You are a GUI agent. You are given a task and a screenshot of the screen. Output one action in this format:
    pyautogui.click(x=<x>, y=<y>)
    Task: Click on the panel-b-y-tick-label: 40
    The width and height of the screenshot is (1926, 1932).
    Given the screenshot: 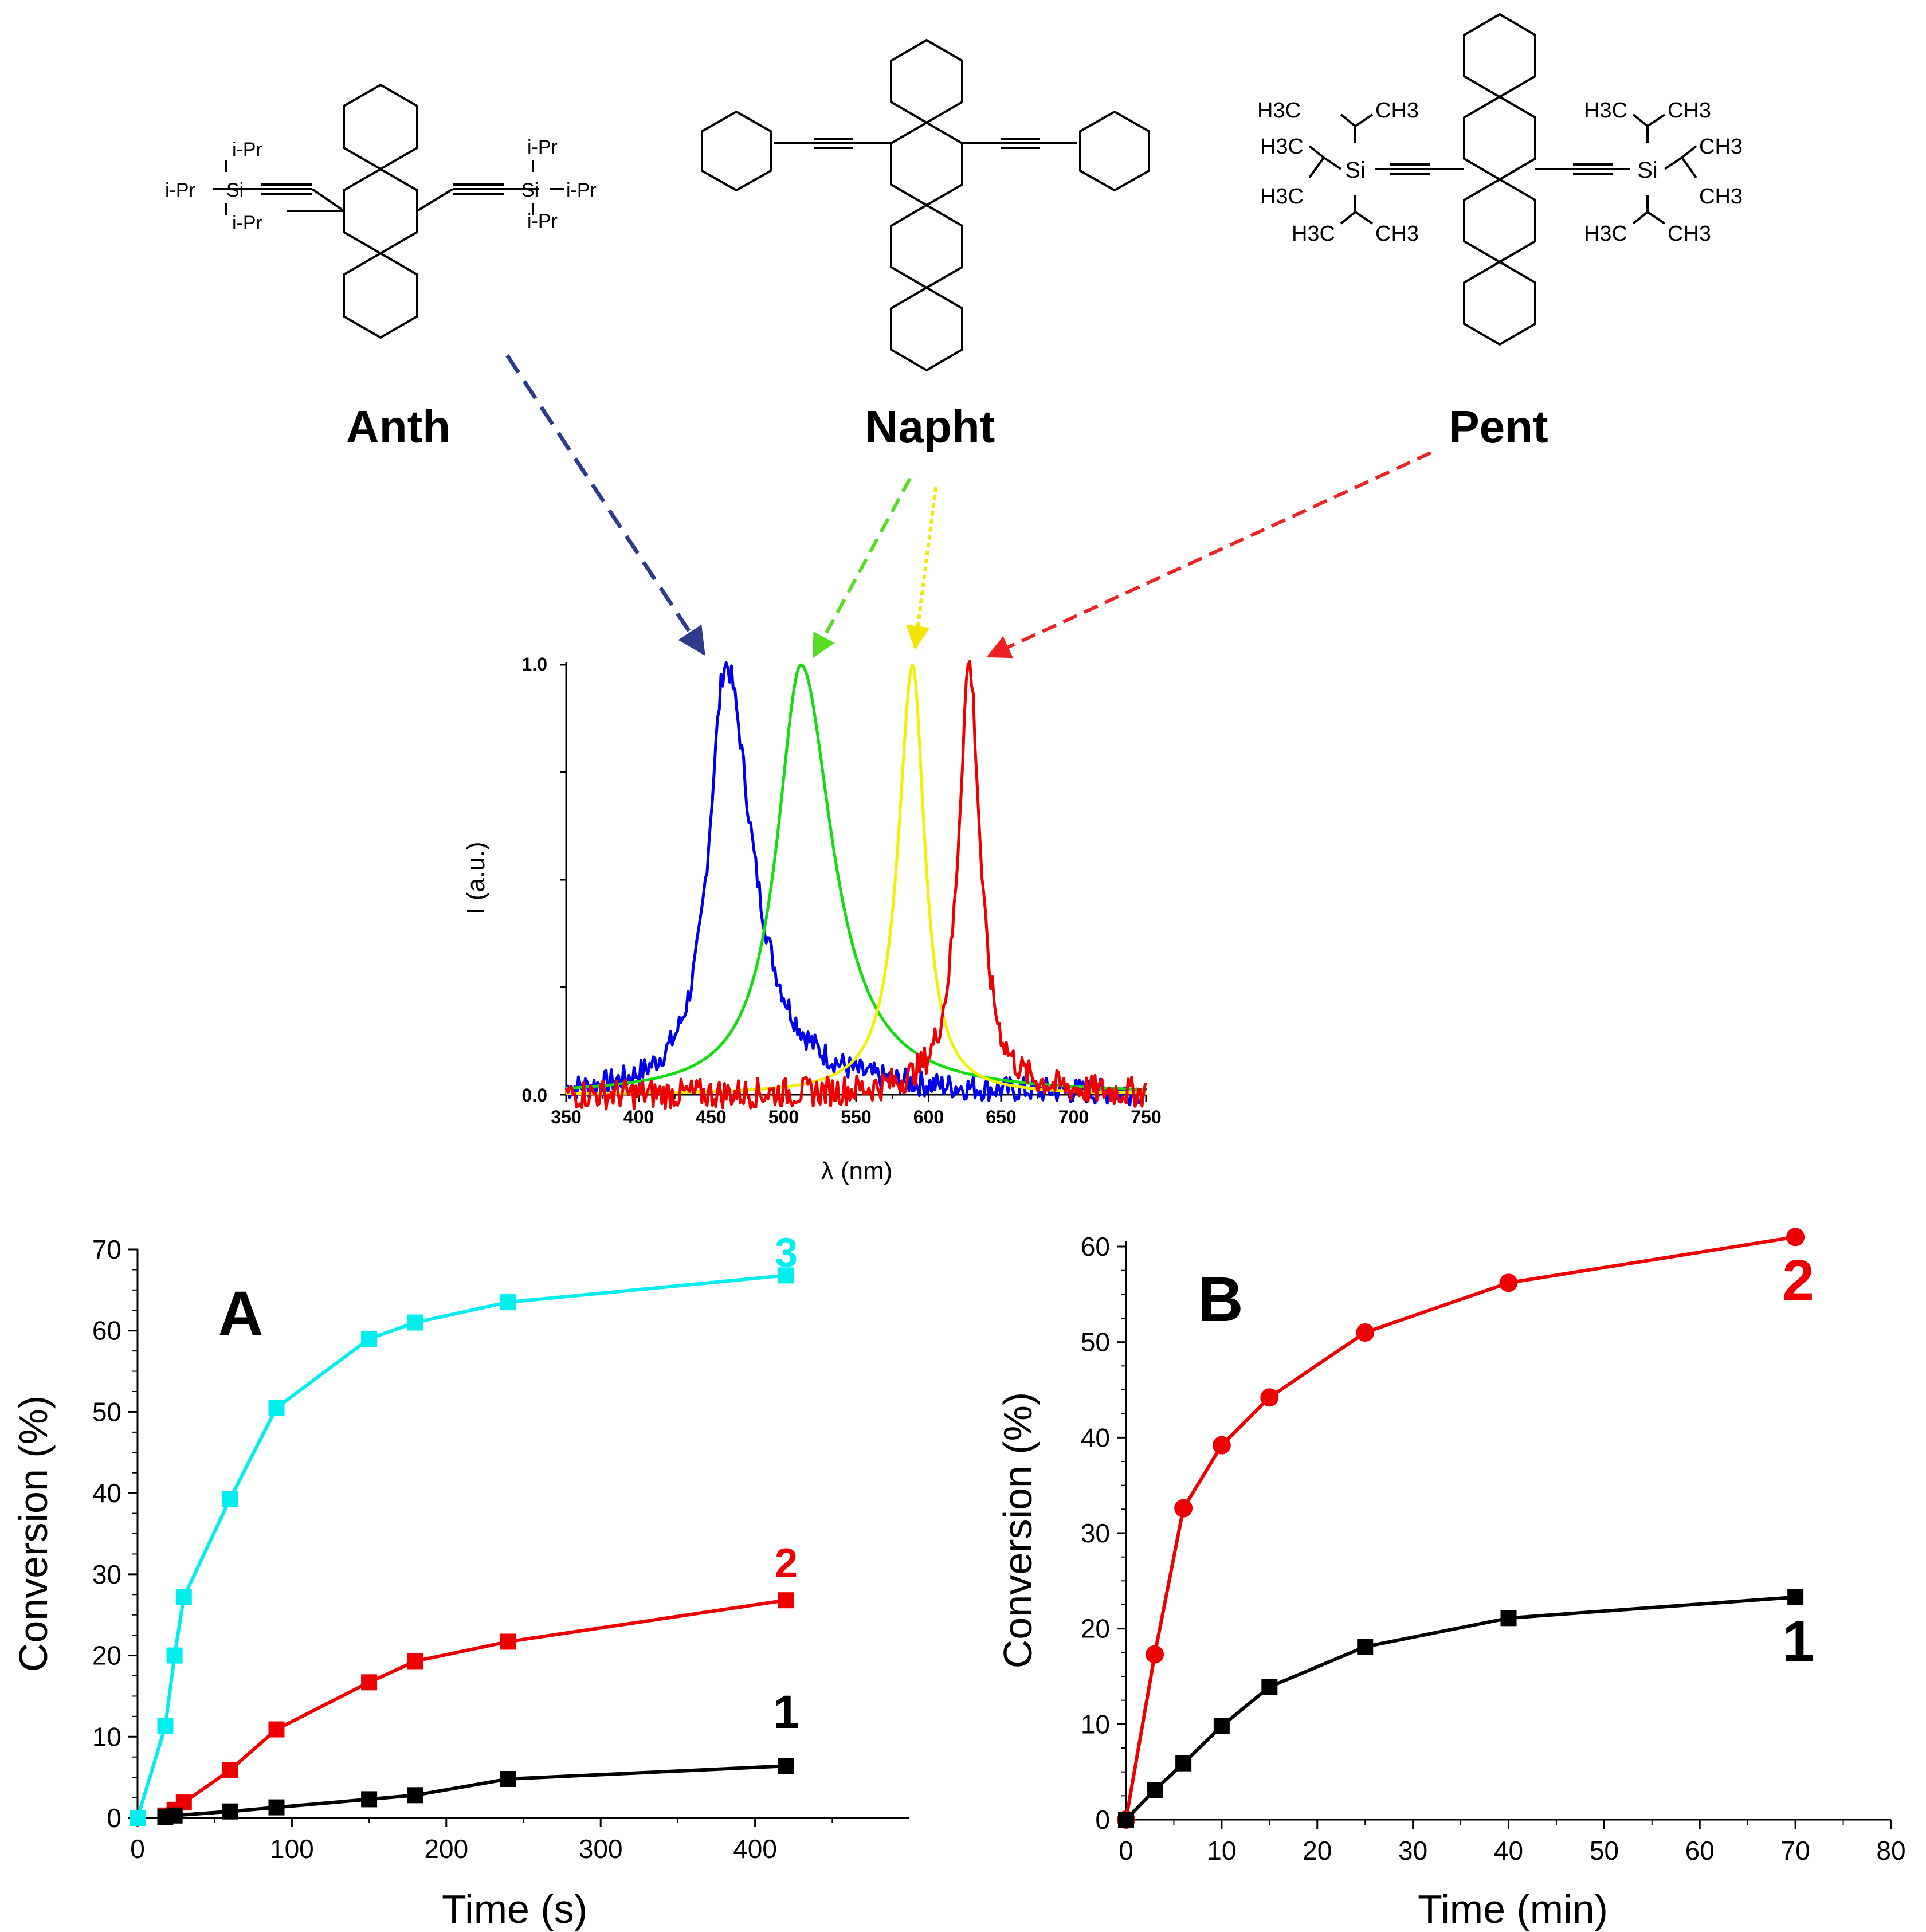 What is the action you would take?
    pyautogui.click(x=1095, y=1437)
    